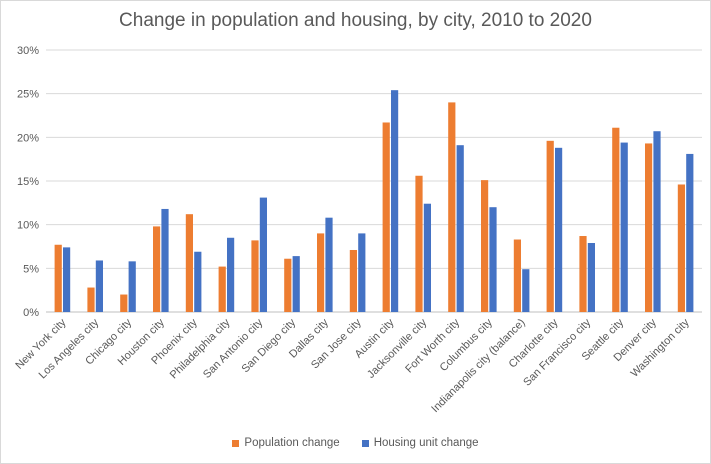 Image resolution: width=711 pixels, height=464 pixels. Describe the element at coordinates (365, 443) in the screenshot. I see `legend-swatch-housing` at that location.